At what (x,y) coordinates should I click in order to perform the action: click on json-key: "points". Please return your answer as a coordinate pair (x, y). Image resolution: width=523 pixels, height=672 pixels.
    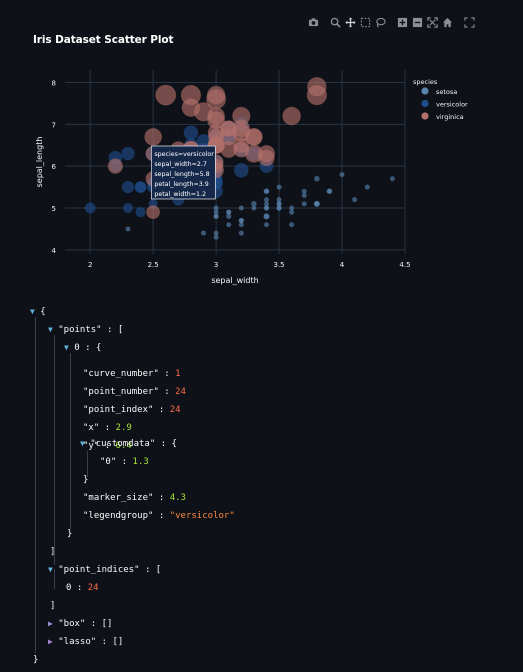
    Looking at the image, I should click on (80, 330).